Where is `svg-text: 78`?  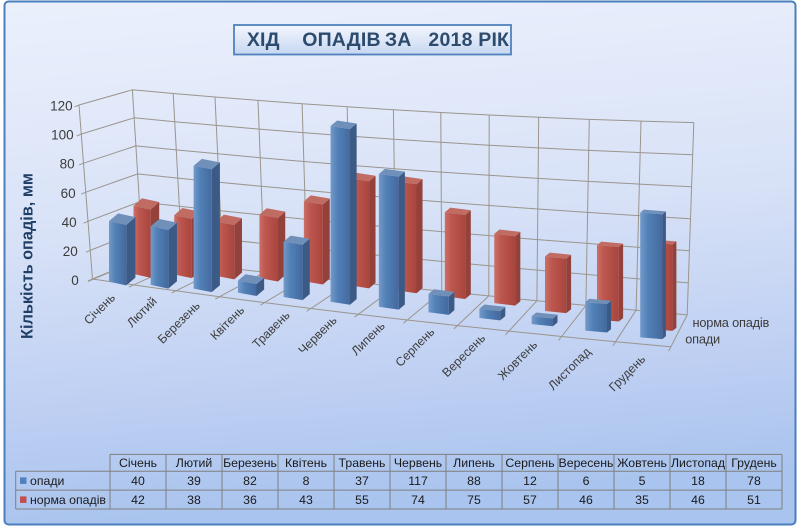
svg-text: 78 is located at coordinates (754, 481).